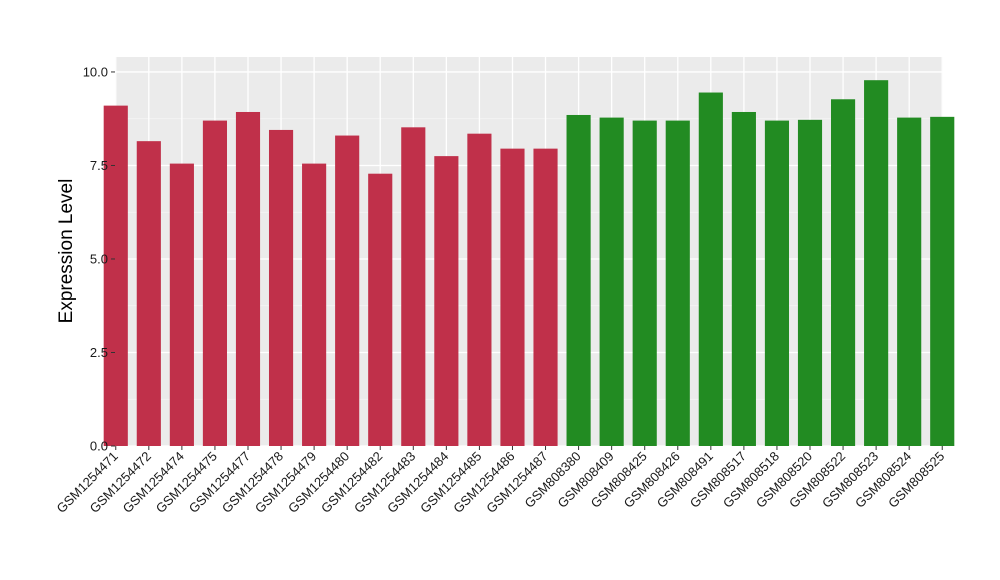 This screenshot has width=1000, height=580. What do you see at coordinates (413, 287) in the screenshot?
I see `bar-gsm1254483` at bounding box center [413, 287].